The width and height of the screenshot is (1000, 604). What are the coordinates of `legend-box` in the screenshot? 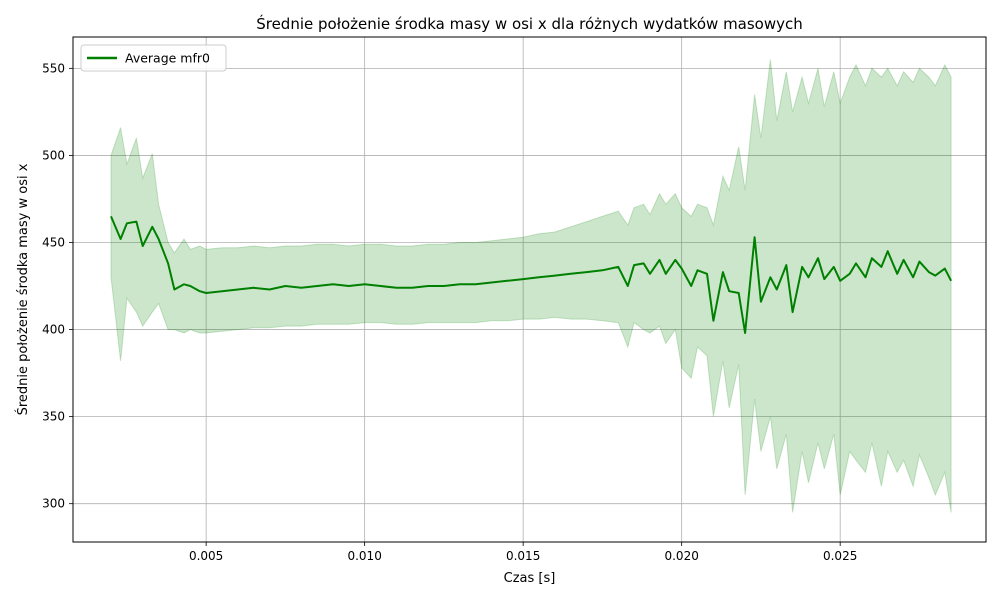 It's located at (153, 58).